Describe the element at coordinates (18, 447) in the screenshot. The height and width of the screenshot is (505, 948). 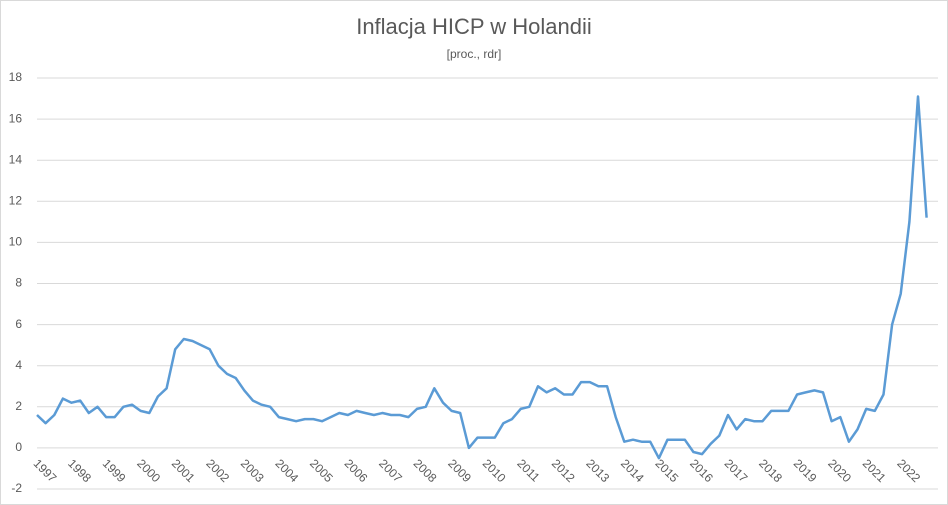
I see `y-tick-label: 0` at that location.